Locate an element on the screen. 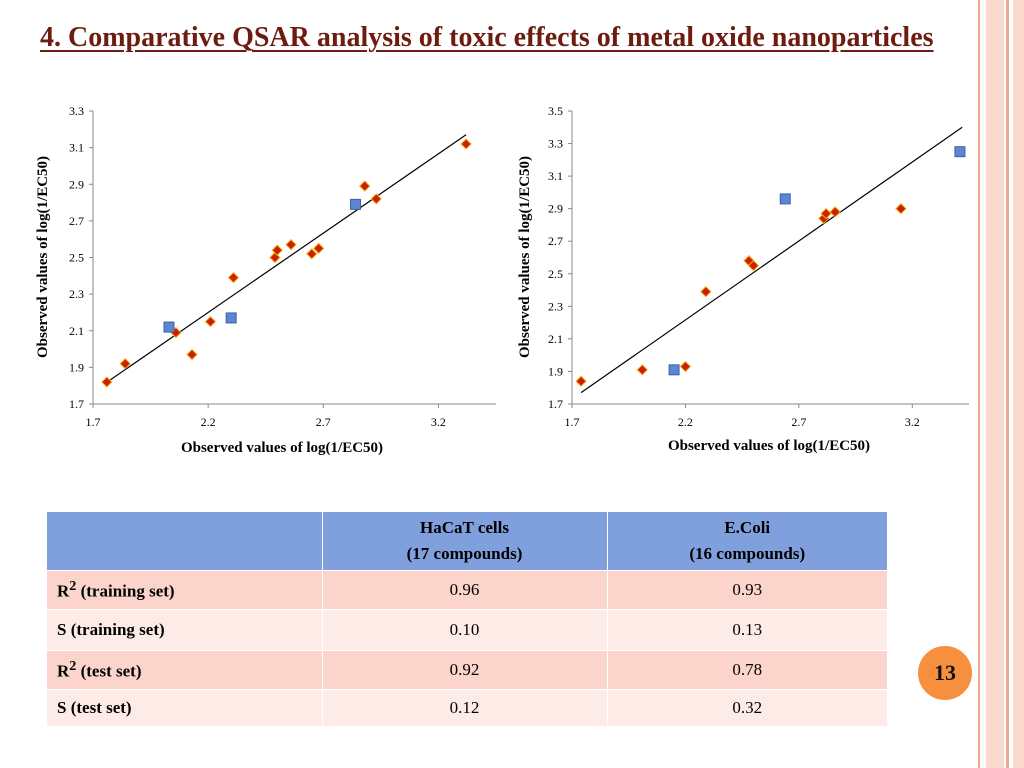 This screenshot has height=768, width=1024. header-hacat-name: HaCaT cells is located at coordinates (464, 527).